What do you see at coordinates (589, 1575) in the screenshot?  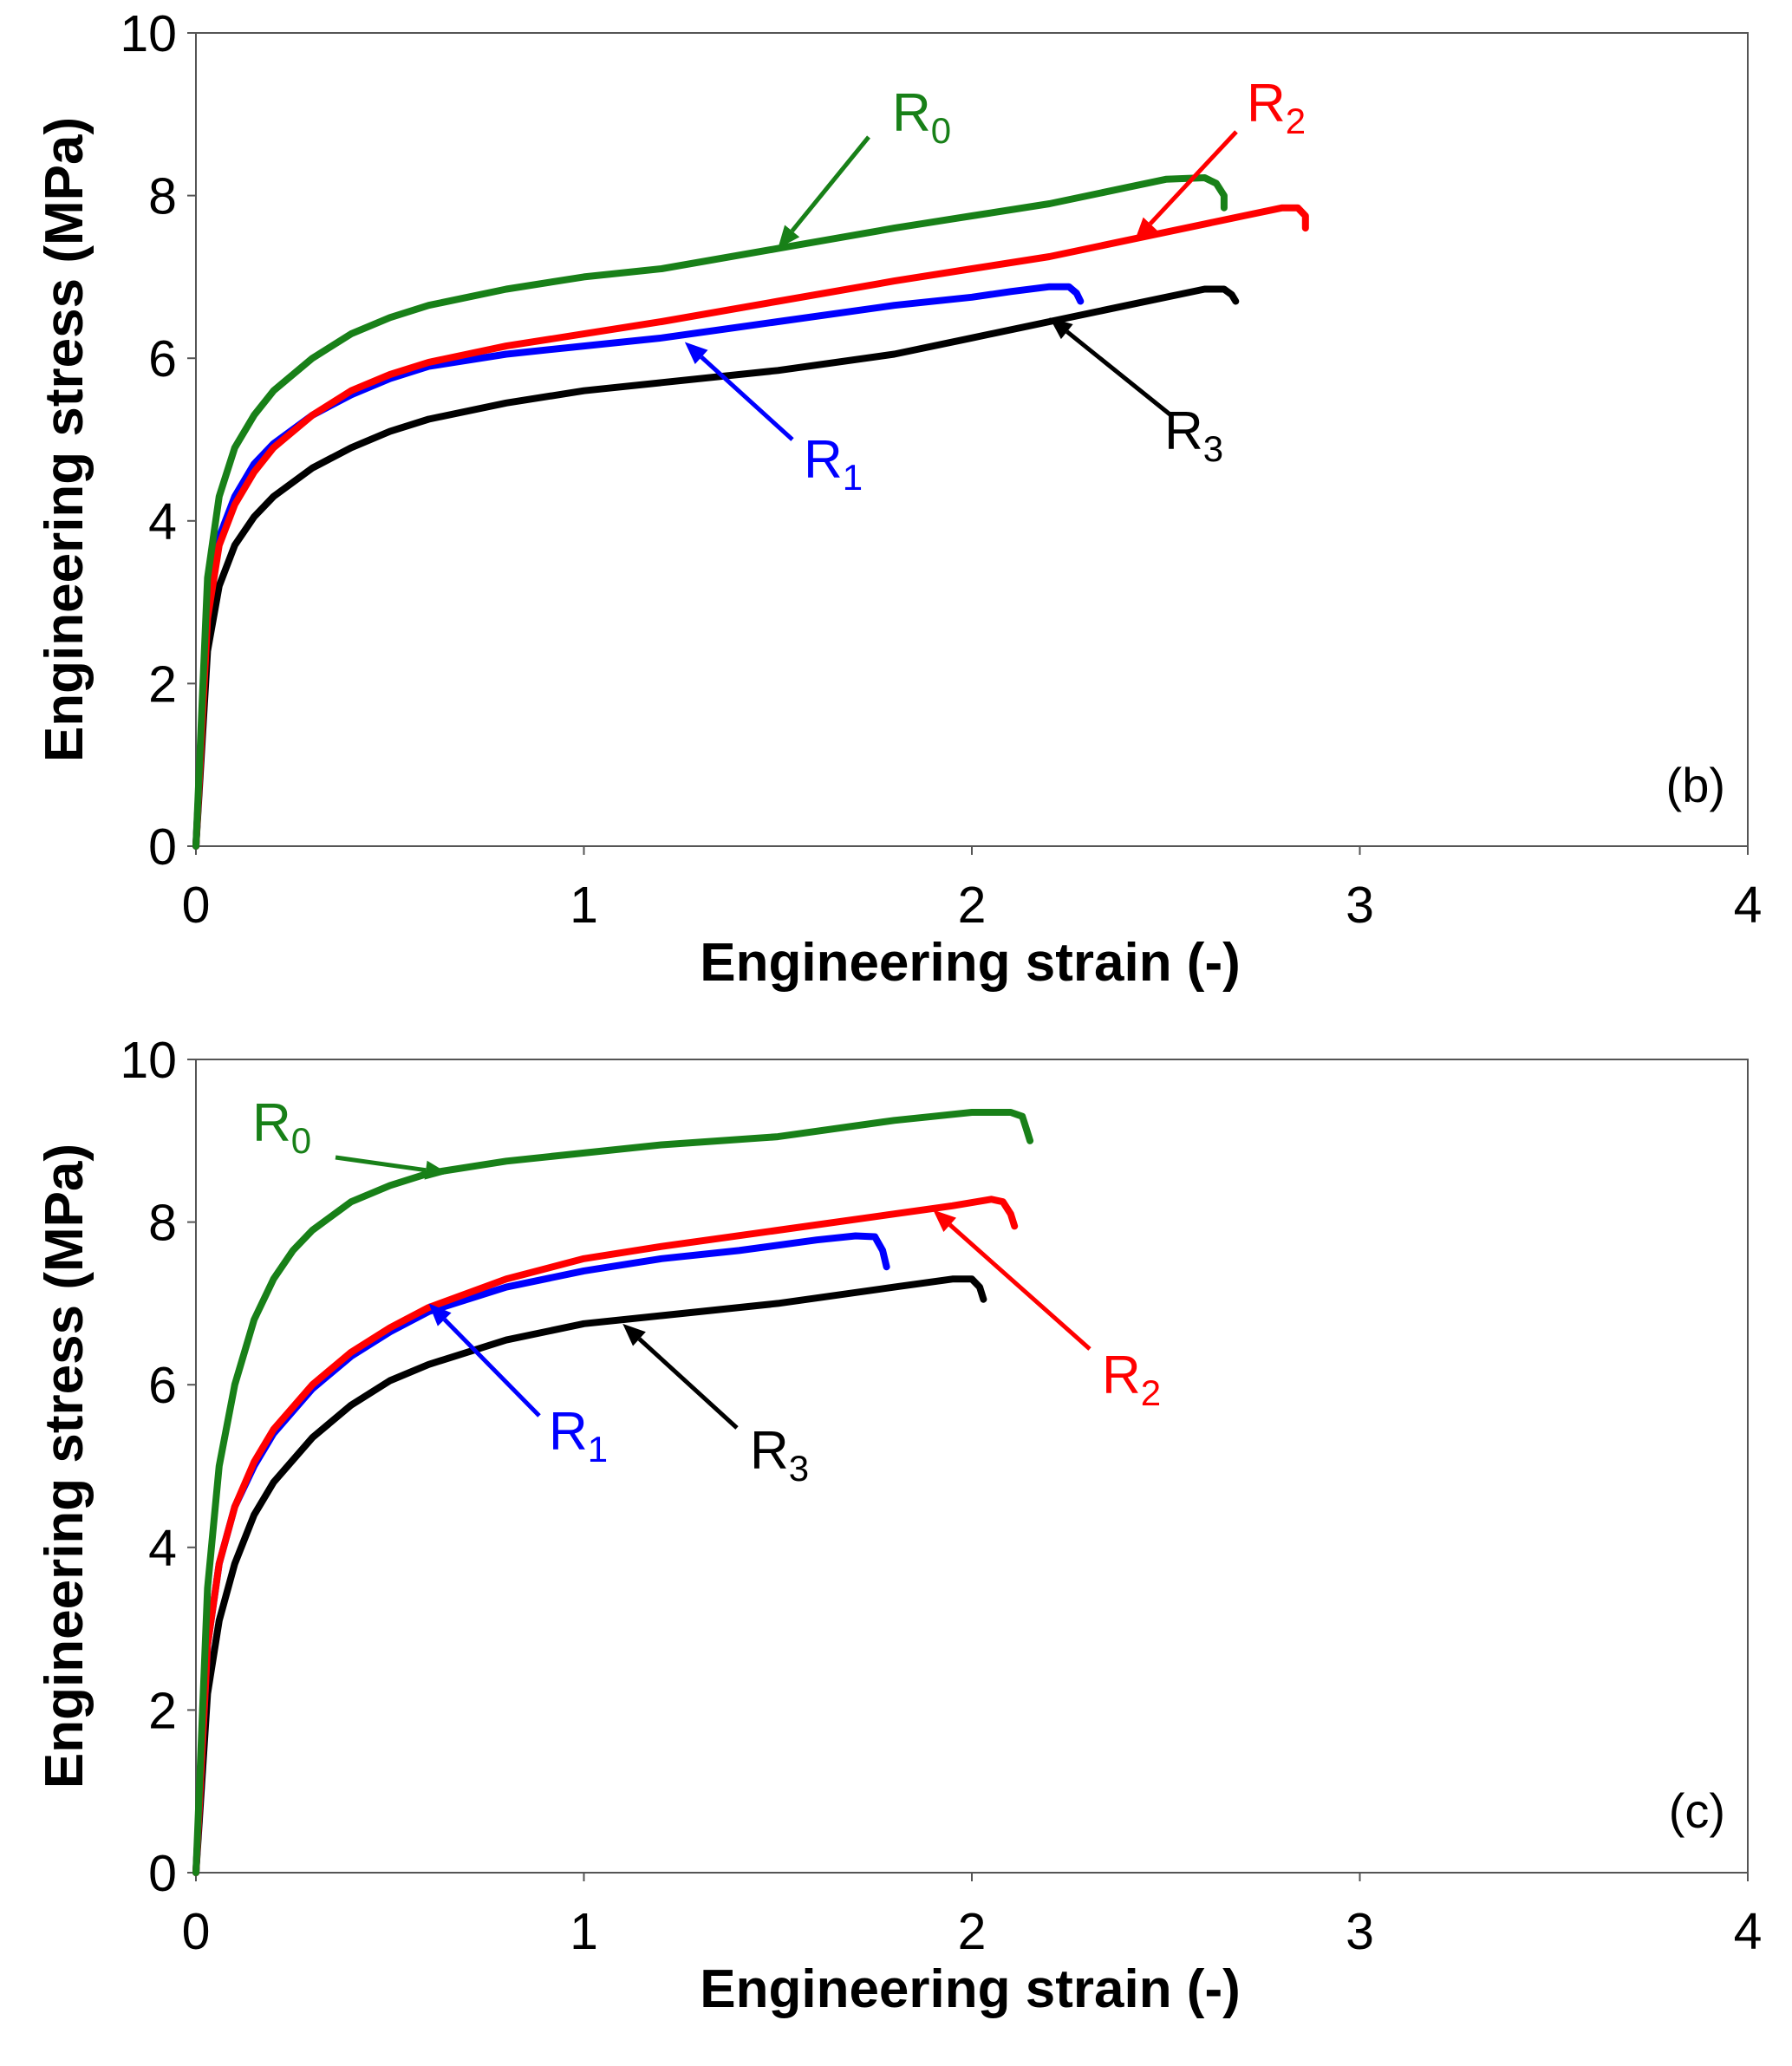 I see `series-line-r3` at bounding box center [589, 1575].